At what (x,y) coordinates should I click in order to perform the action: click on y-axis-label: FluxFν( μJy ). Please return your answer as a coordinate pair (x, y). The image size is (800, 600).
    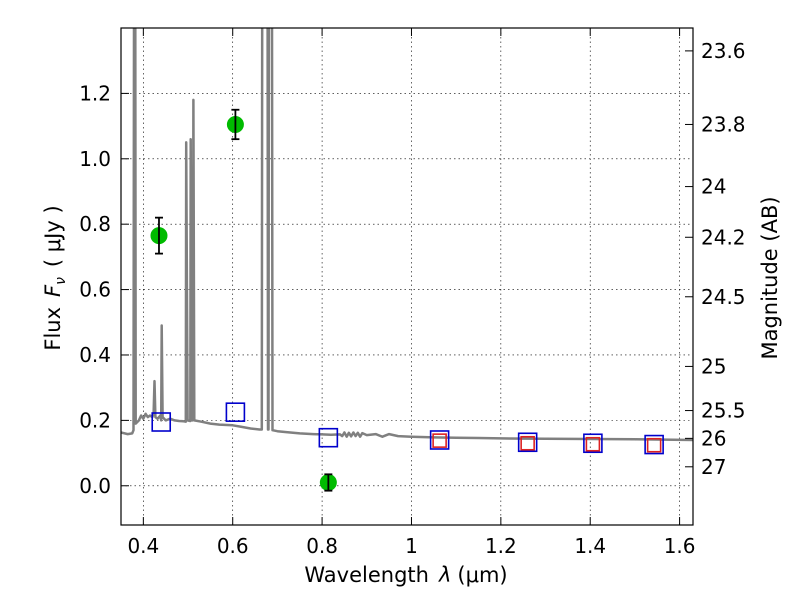
    Looking at the image, I should click on (55, 277).